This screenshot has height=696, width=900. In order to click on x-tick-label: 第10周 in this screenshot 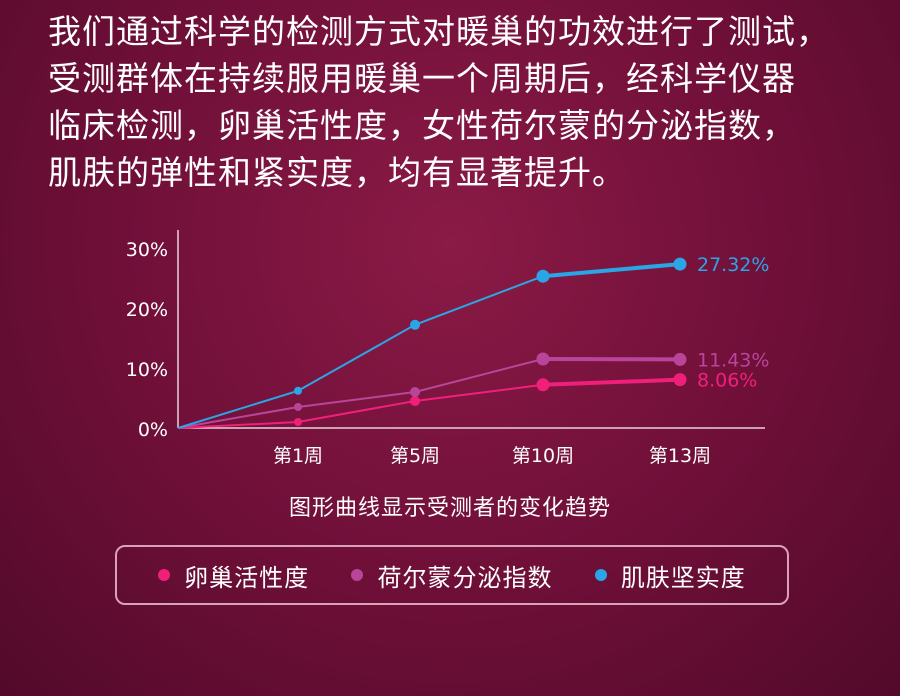, I will do `click(543, 456)`.